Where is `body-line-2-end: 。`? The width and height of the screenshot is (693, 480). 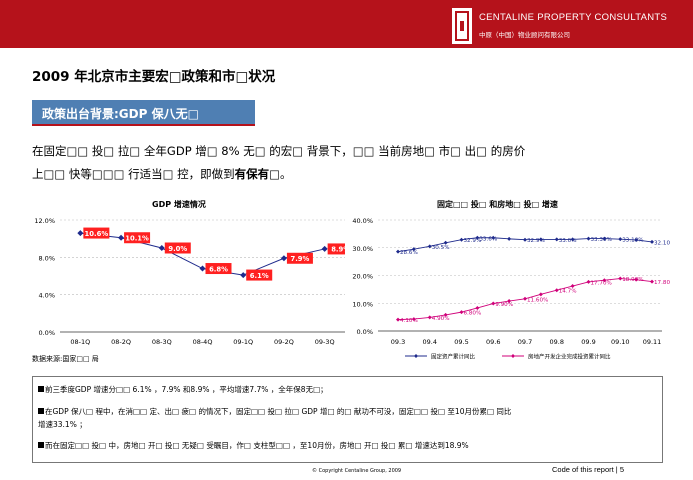
body-line-2-end: 。 is located at coordinates (286, 174).